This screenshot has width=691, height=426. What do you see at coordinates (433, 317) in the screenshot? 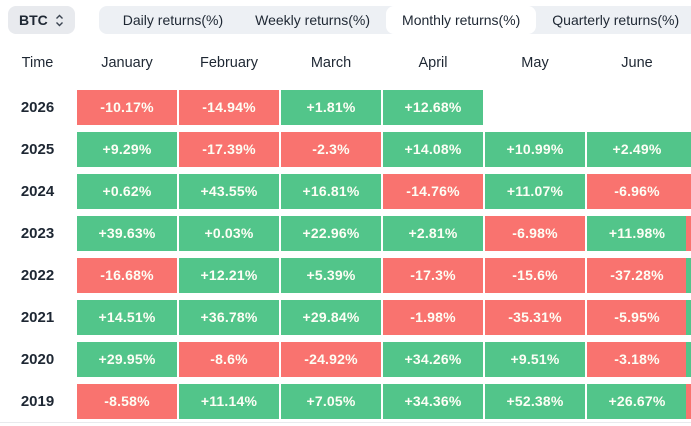
I see `return-cell-2021-april: -1.98%` at bounding box center [433, 317].